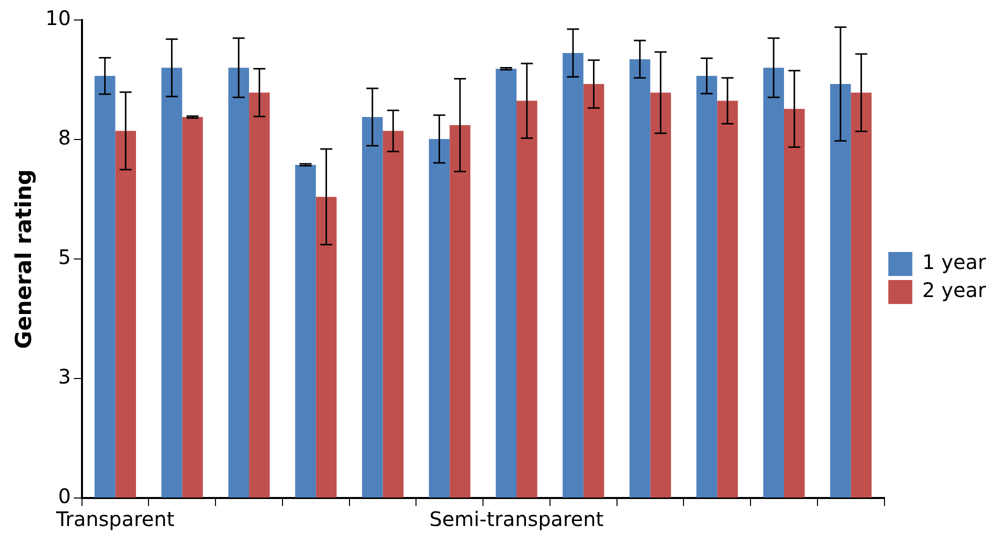 Image resolution: width=996 pixels, height=540 pixels. What do you see at coordinates (64, 138) in the screenshot?
I see `y-tick-label: 8` at bounding box center [64, 138].